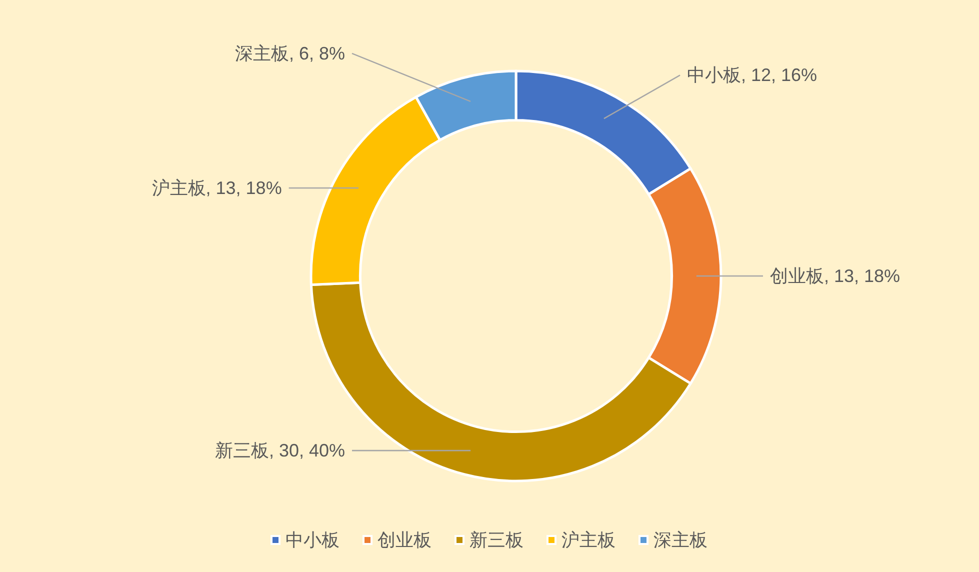  I want to click on legend-label: 创业板, so click(405, 540).